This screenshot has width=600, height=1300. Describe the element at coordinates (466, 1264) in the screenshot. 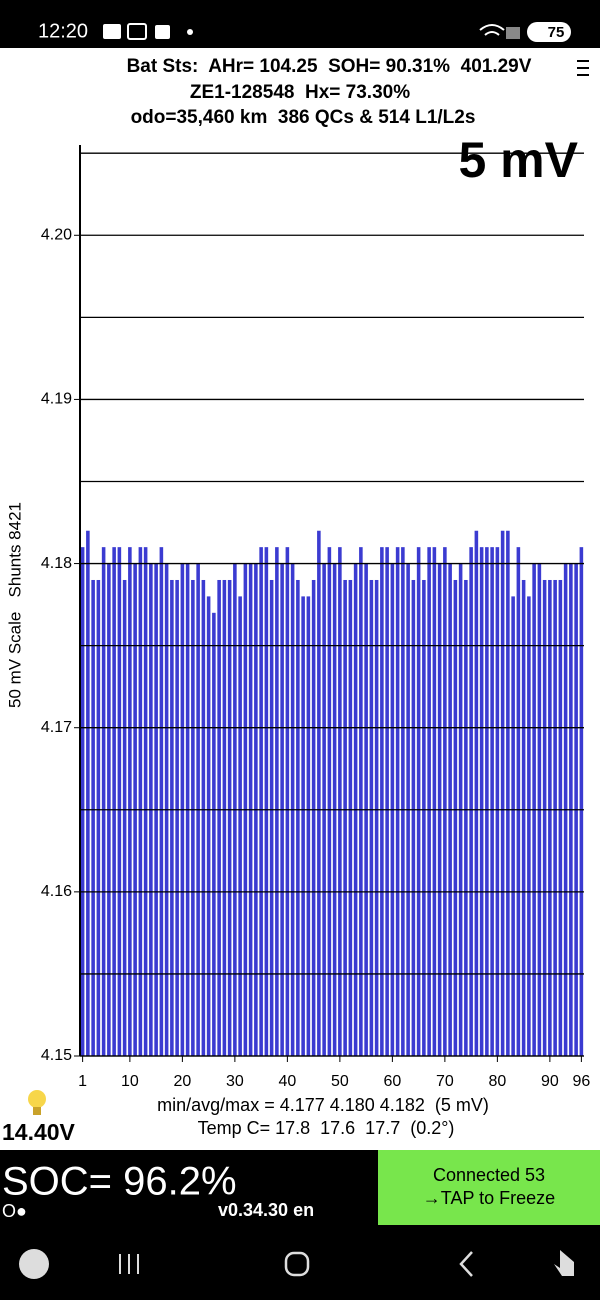

I see `back-button` at that location.